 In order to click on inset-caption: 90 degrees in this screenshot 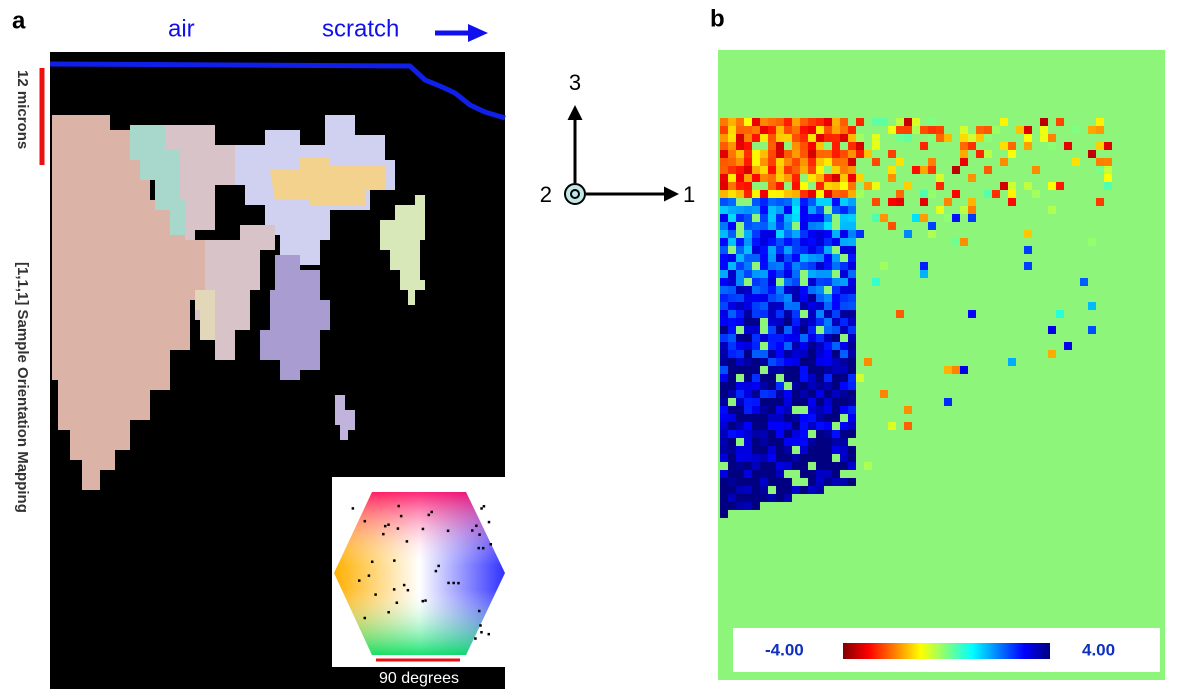, I will do `click(419, 678)`.